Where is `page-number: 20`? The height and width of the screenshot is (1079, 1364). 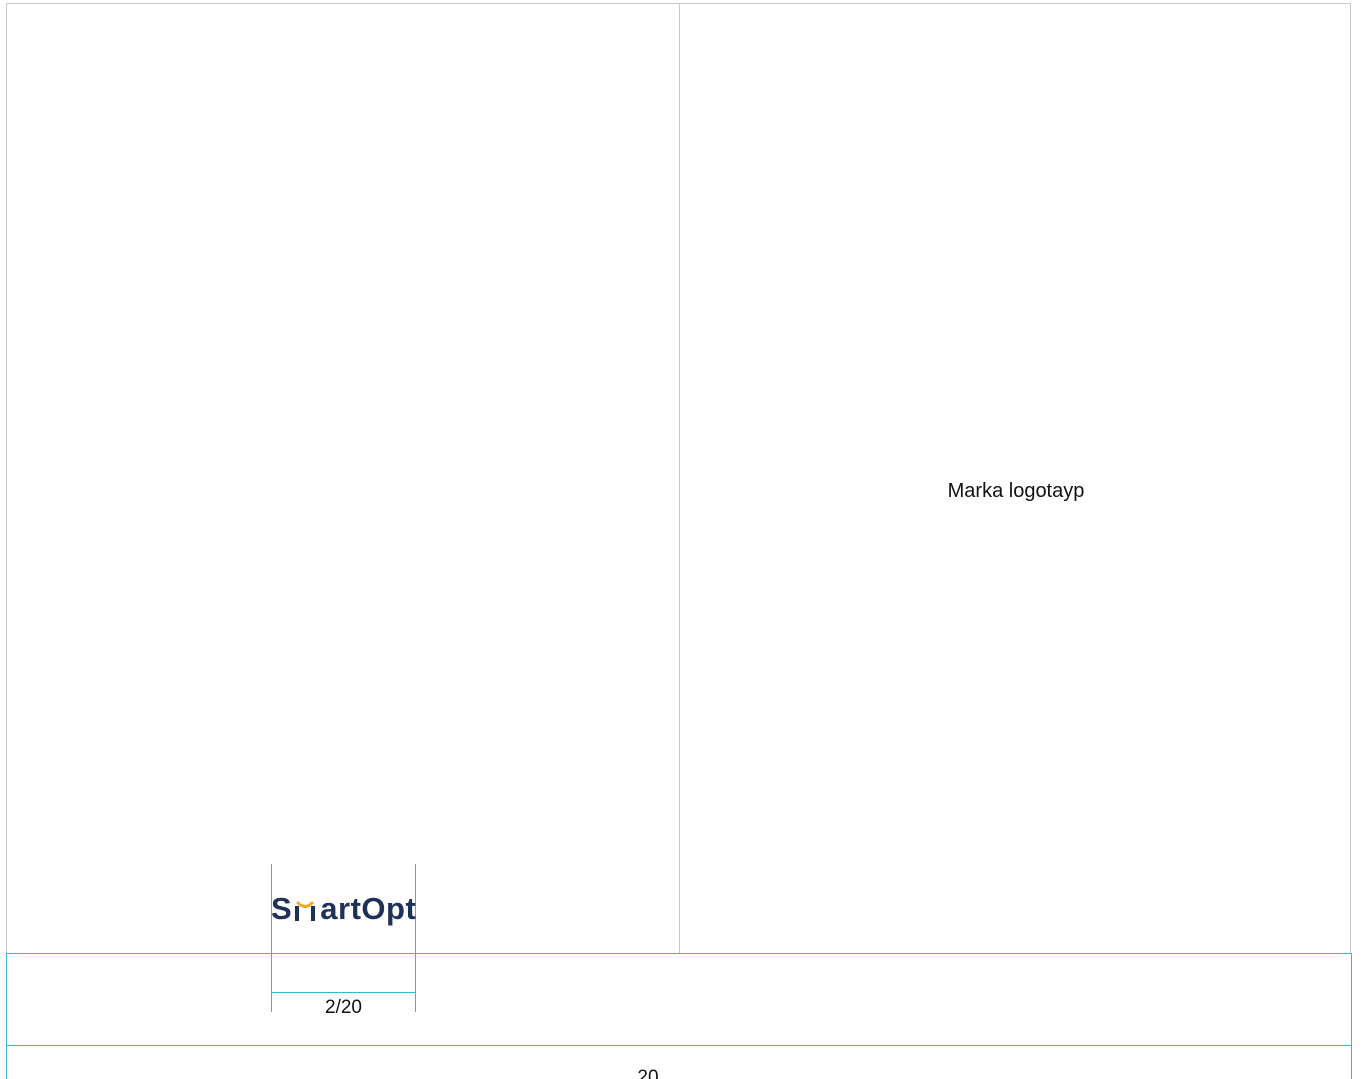 page-number: 20 is located at coordinates (648, 1073).